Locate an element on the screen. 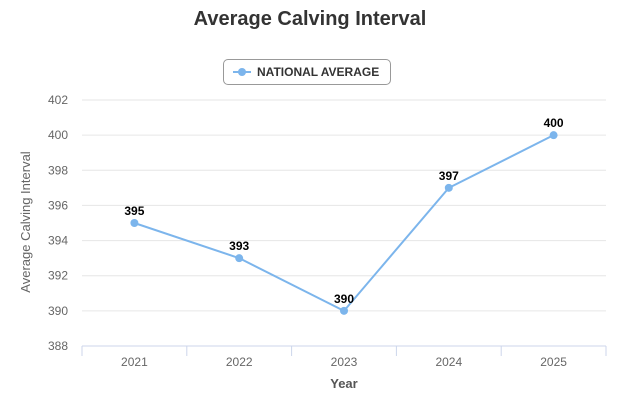  legend-marker-icon is located at coordinates (242, 72).